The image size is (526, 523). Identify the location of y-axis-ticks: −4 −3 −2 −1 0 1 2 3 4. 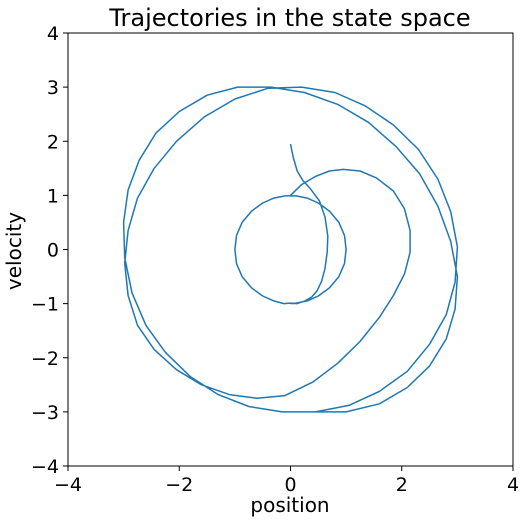
(49, 250).